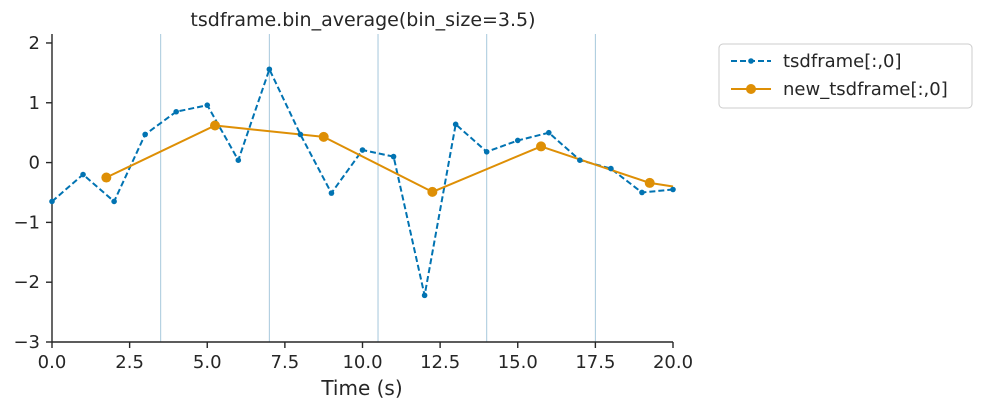  Describe the element at coordinates (26, 282) in the screenshot. I see `y-tick-label: −2` at that location.